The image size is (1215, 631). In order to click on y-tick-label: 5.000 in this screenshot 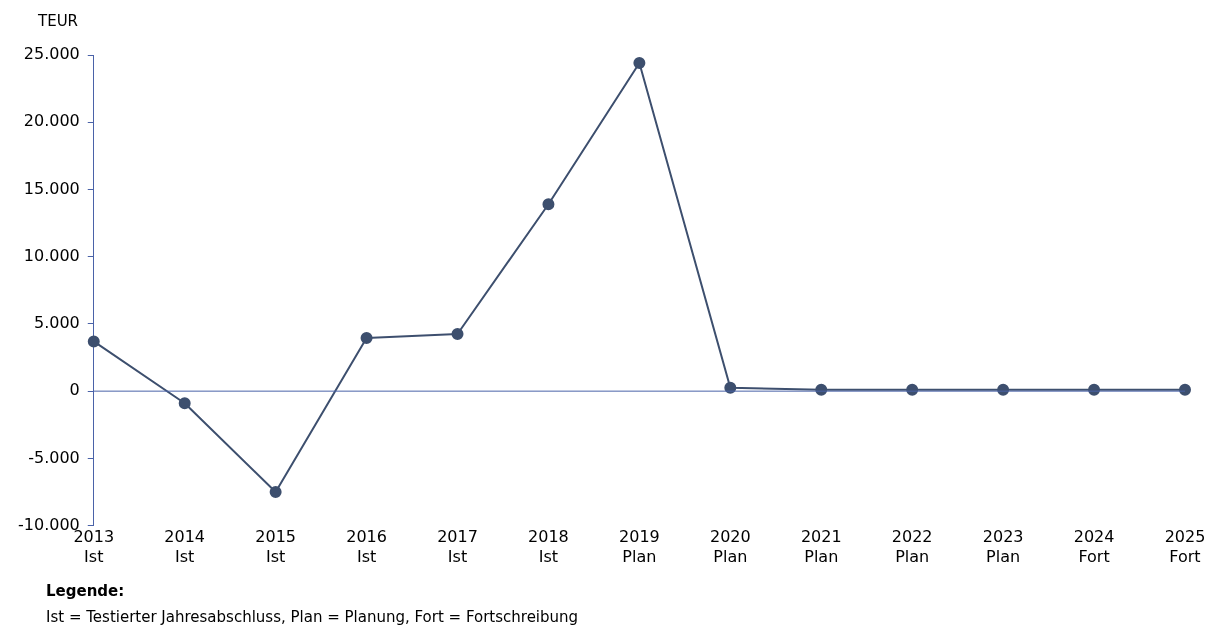, I will do `click(56, 323)`.